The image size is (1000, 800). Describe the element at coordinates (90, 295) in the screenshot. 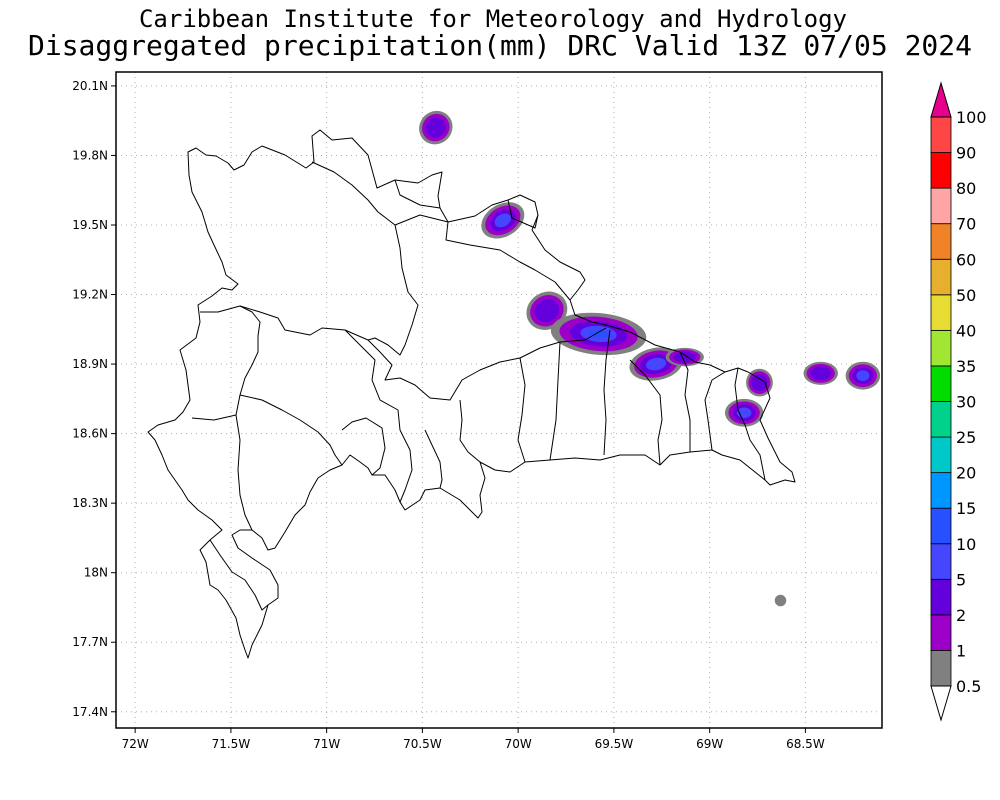

I see `y-tick-label: 19.2N` at that location.